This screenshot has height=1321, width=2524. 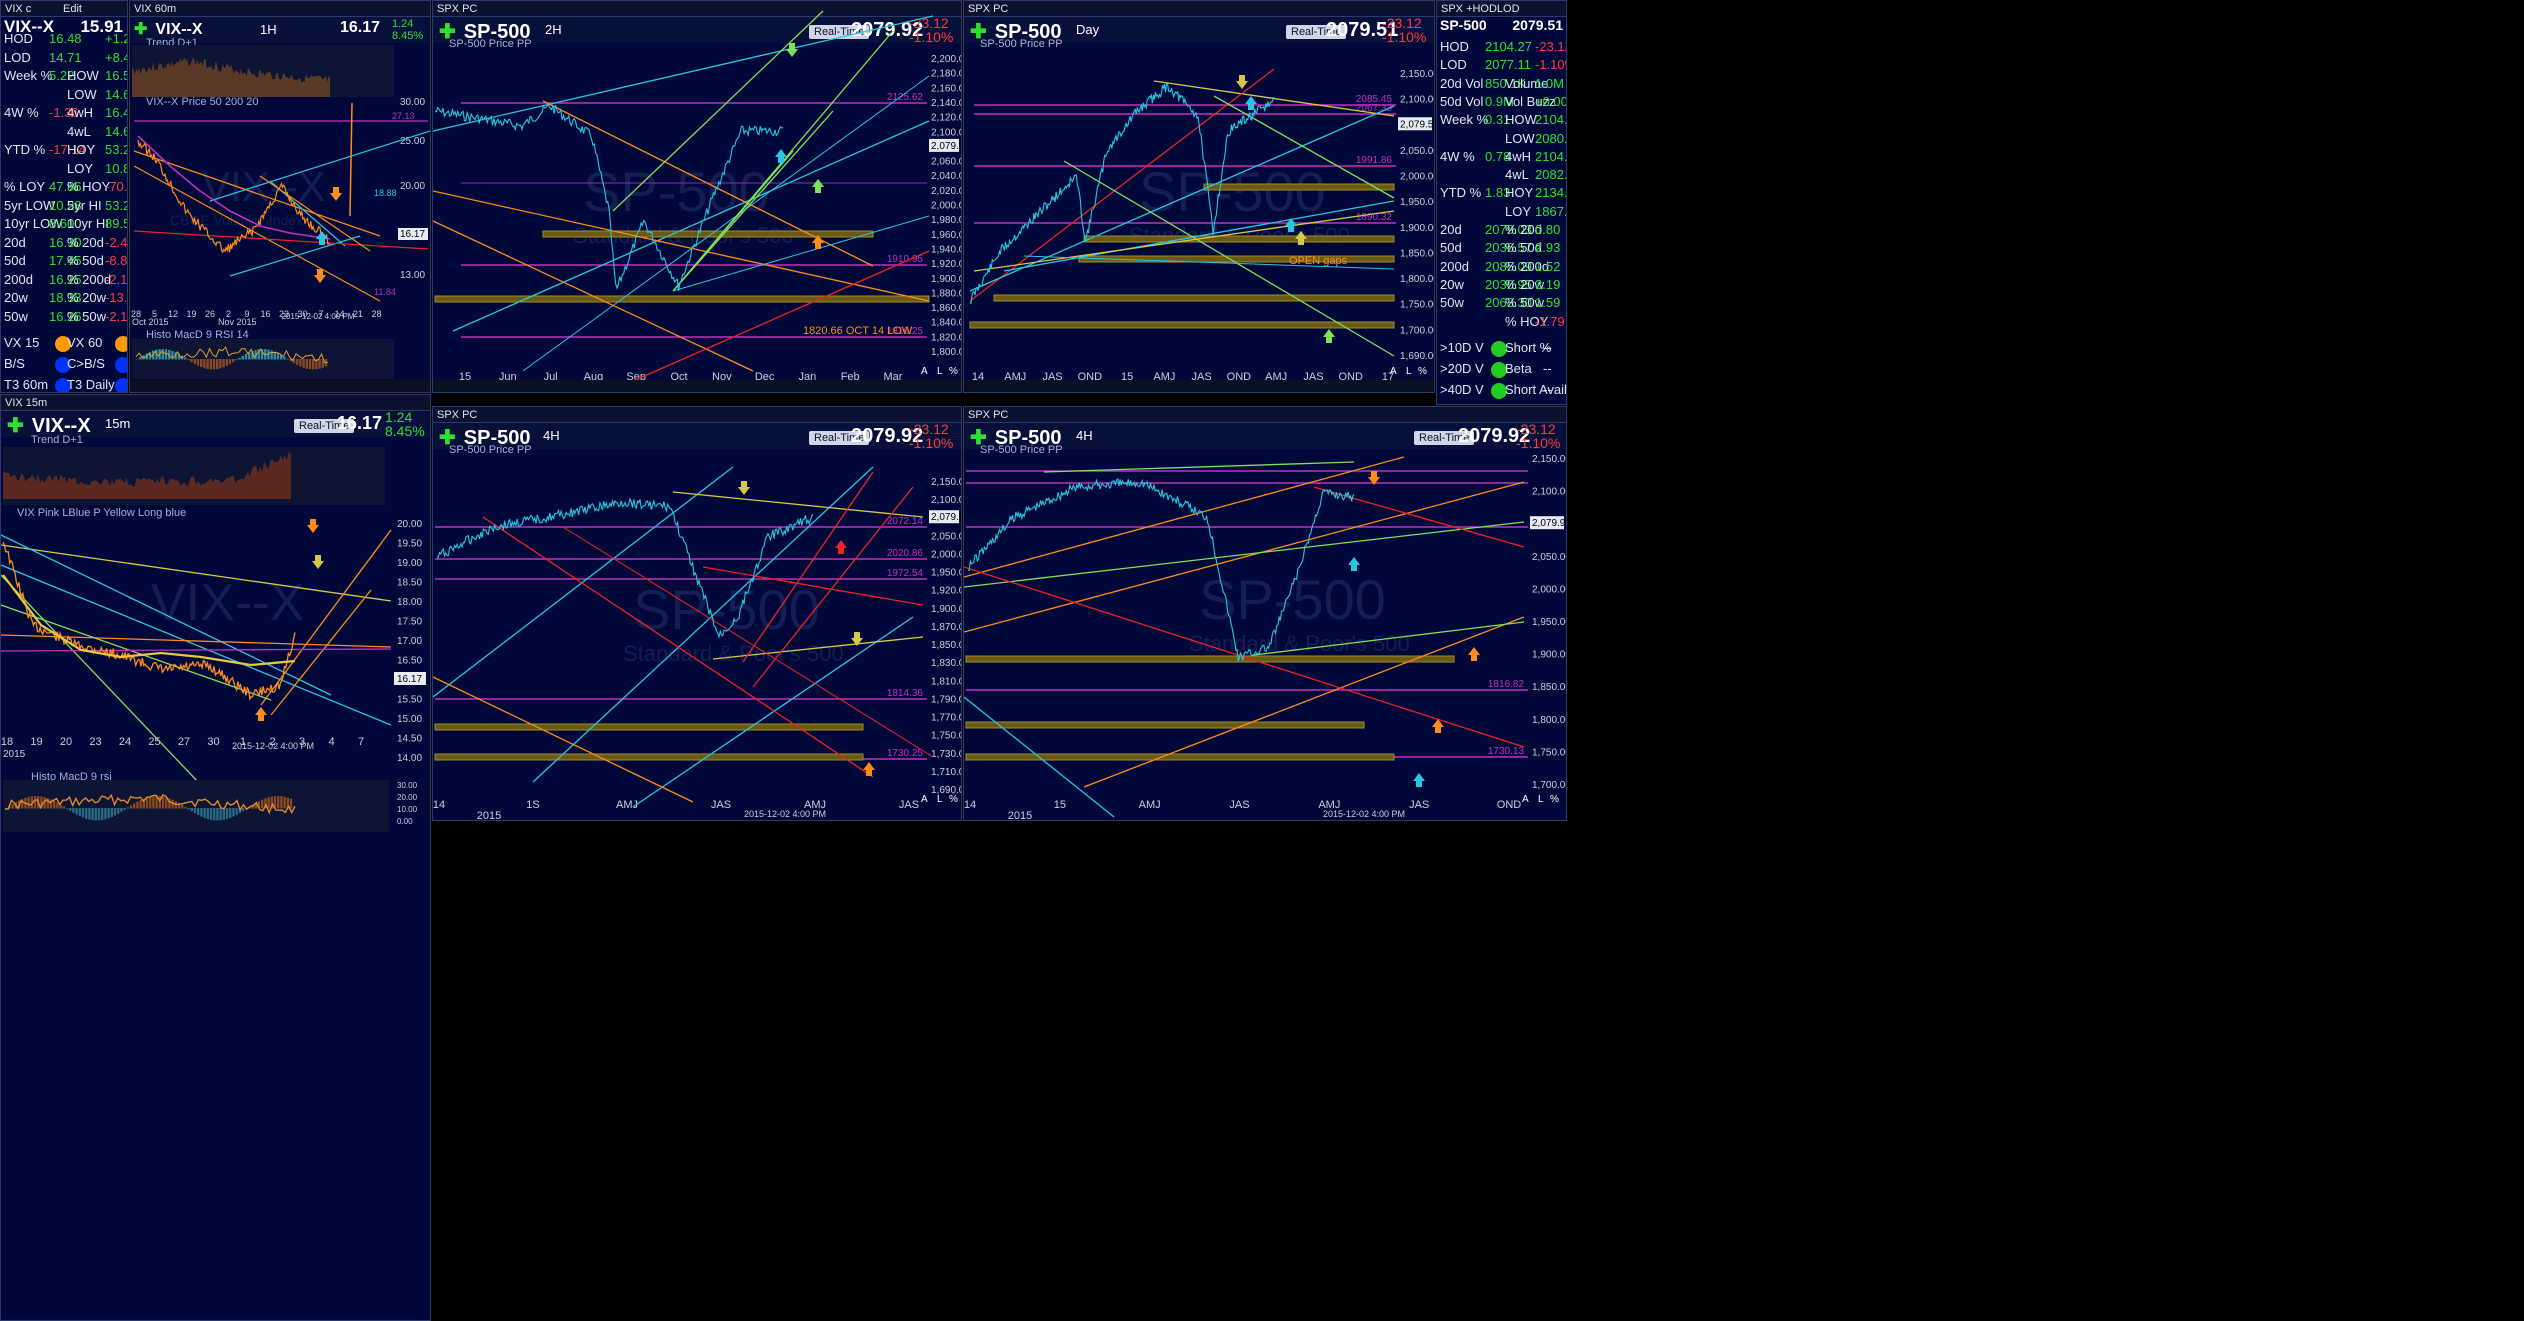 What do you see at coordinates (1292, 599) in the screenshot?
I see `chart-watermark: SP-500` at bounding box center [1292, 599].